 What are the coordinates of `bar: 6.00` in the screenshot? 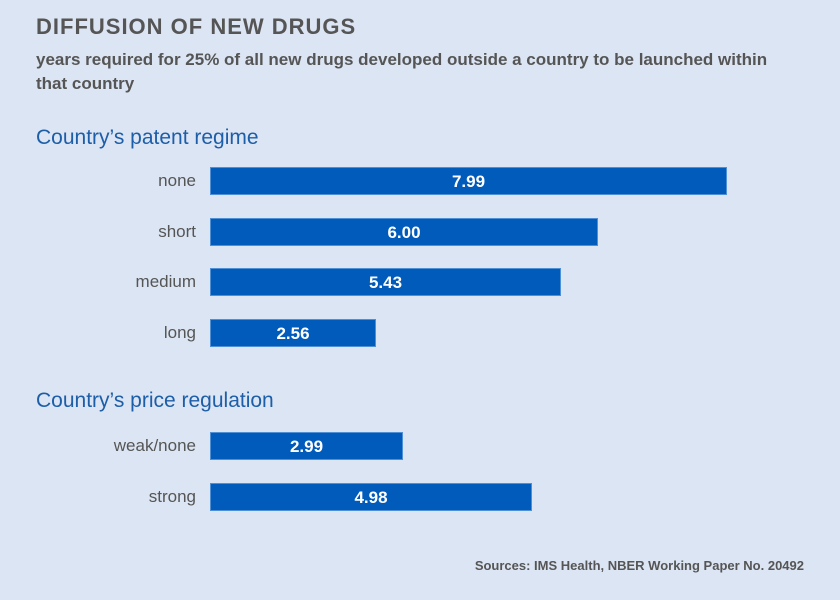 It's located at (404, 231).